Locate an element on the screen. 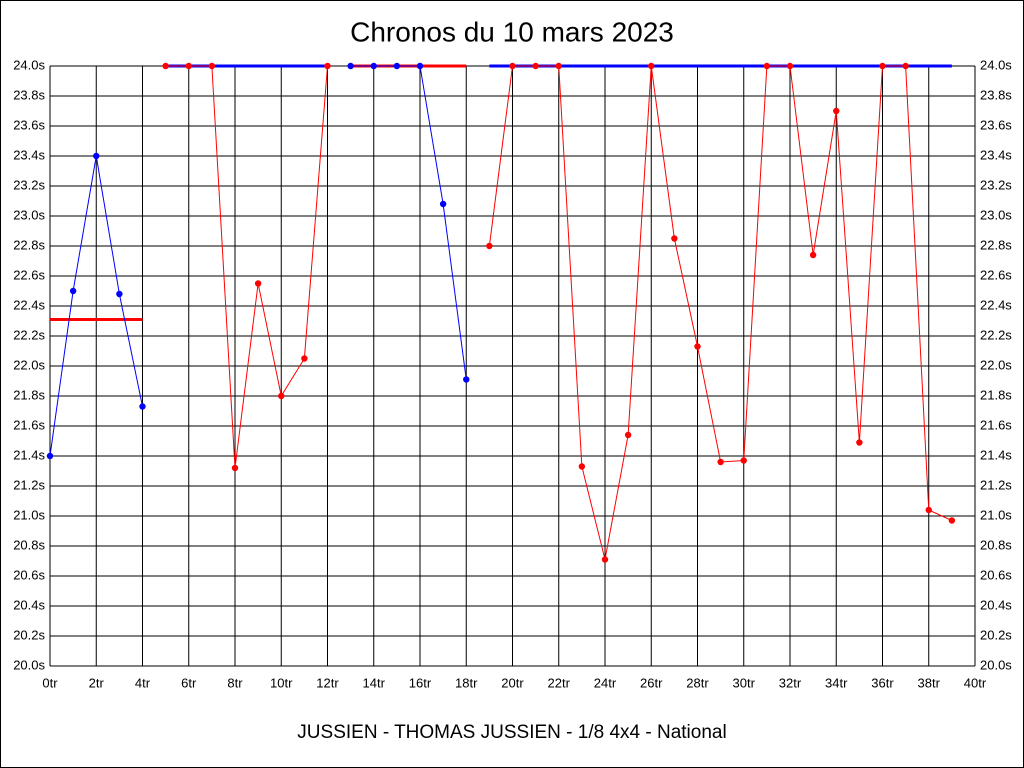  x-tick-label: 22tr is located at coordinates (559, 682).